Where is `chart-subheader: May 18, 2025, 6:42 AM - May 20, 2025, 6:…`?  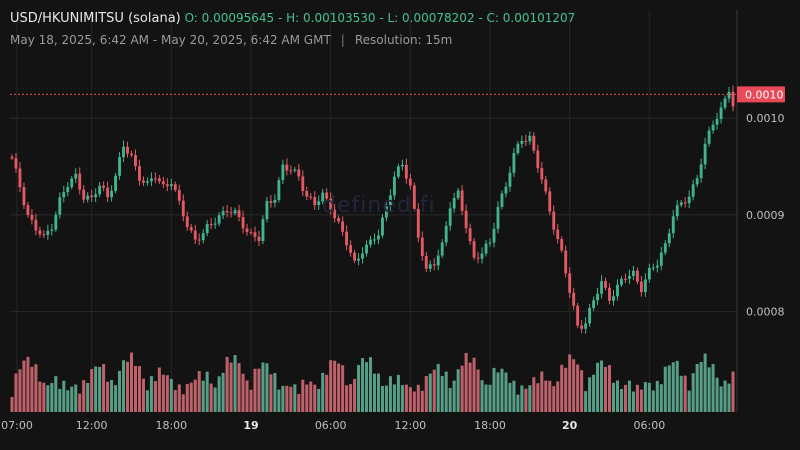
chart-subheader: May 18, 2025, 6:42 AM - May 20, 2025, 6:… is located at coordinates (231, 40).